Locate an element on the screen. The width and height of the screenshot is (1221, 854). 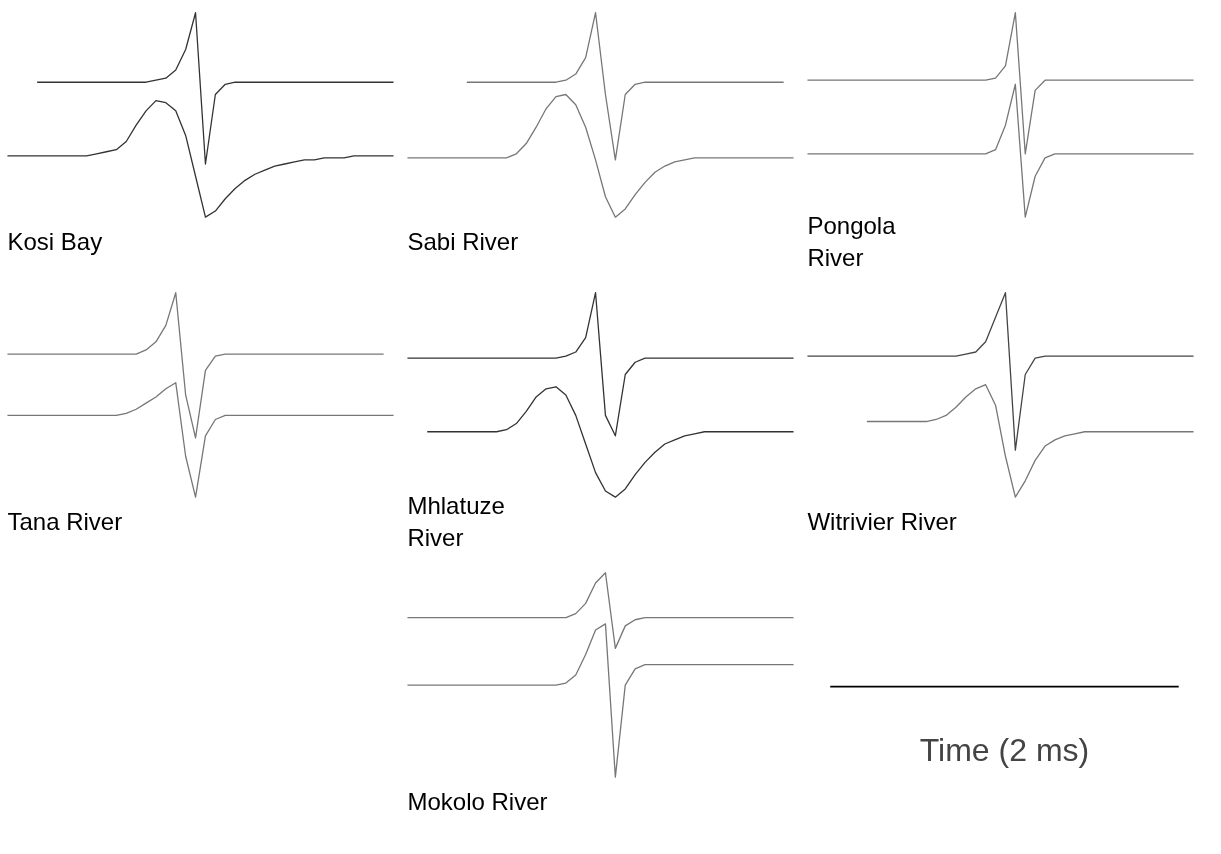
text: Pongola River is located at coordinates (852, 242).